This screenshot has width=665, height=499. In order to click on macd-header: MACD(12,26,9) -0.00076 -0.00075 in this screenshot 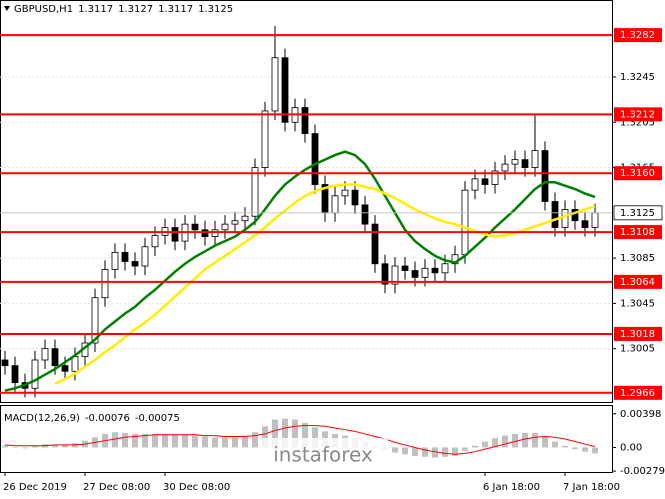, I will do `click(92, 418)`.